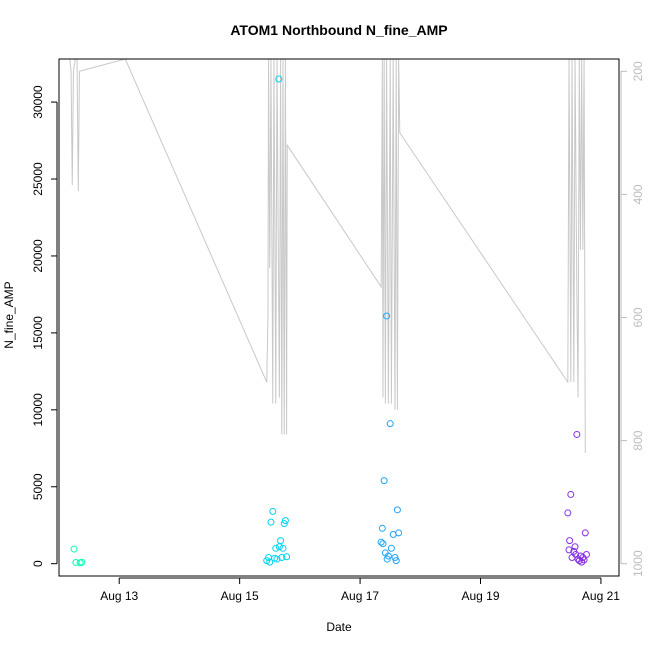 This screenshot has height=650, width=650. Describe the element at coordinates (638, 440) in the screenshot. I see `y2-tick-label: 800` at that location.